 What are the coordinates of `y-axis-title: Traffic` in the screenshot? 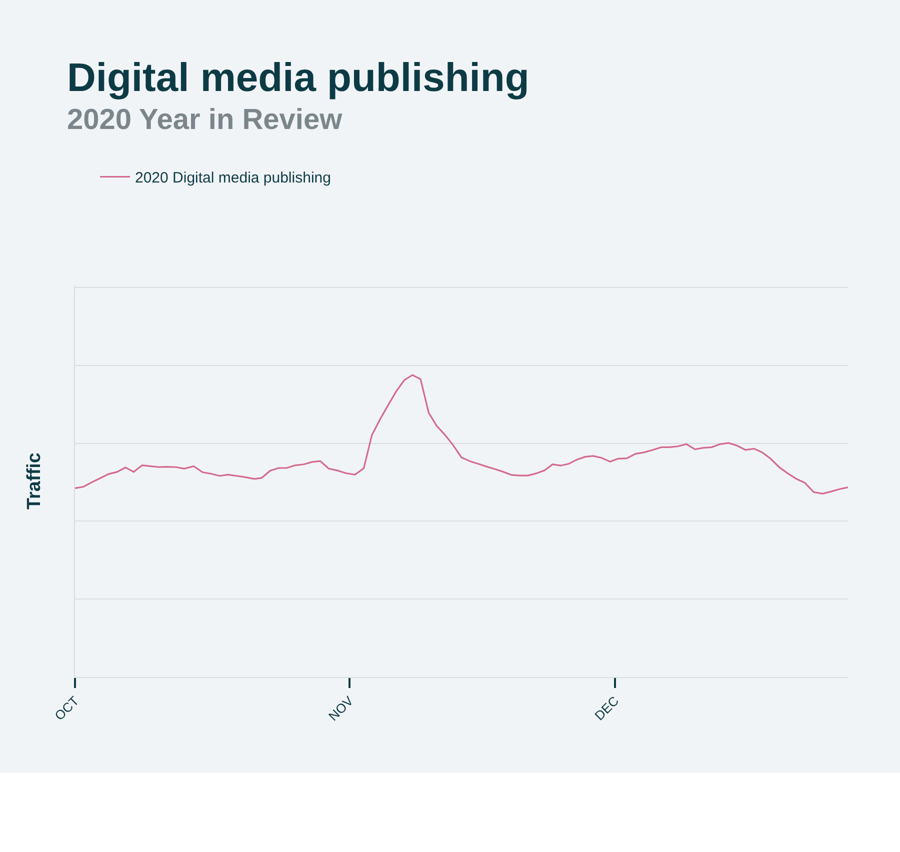 It's located at (34, 481).